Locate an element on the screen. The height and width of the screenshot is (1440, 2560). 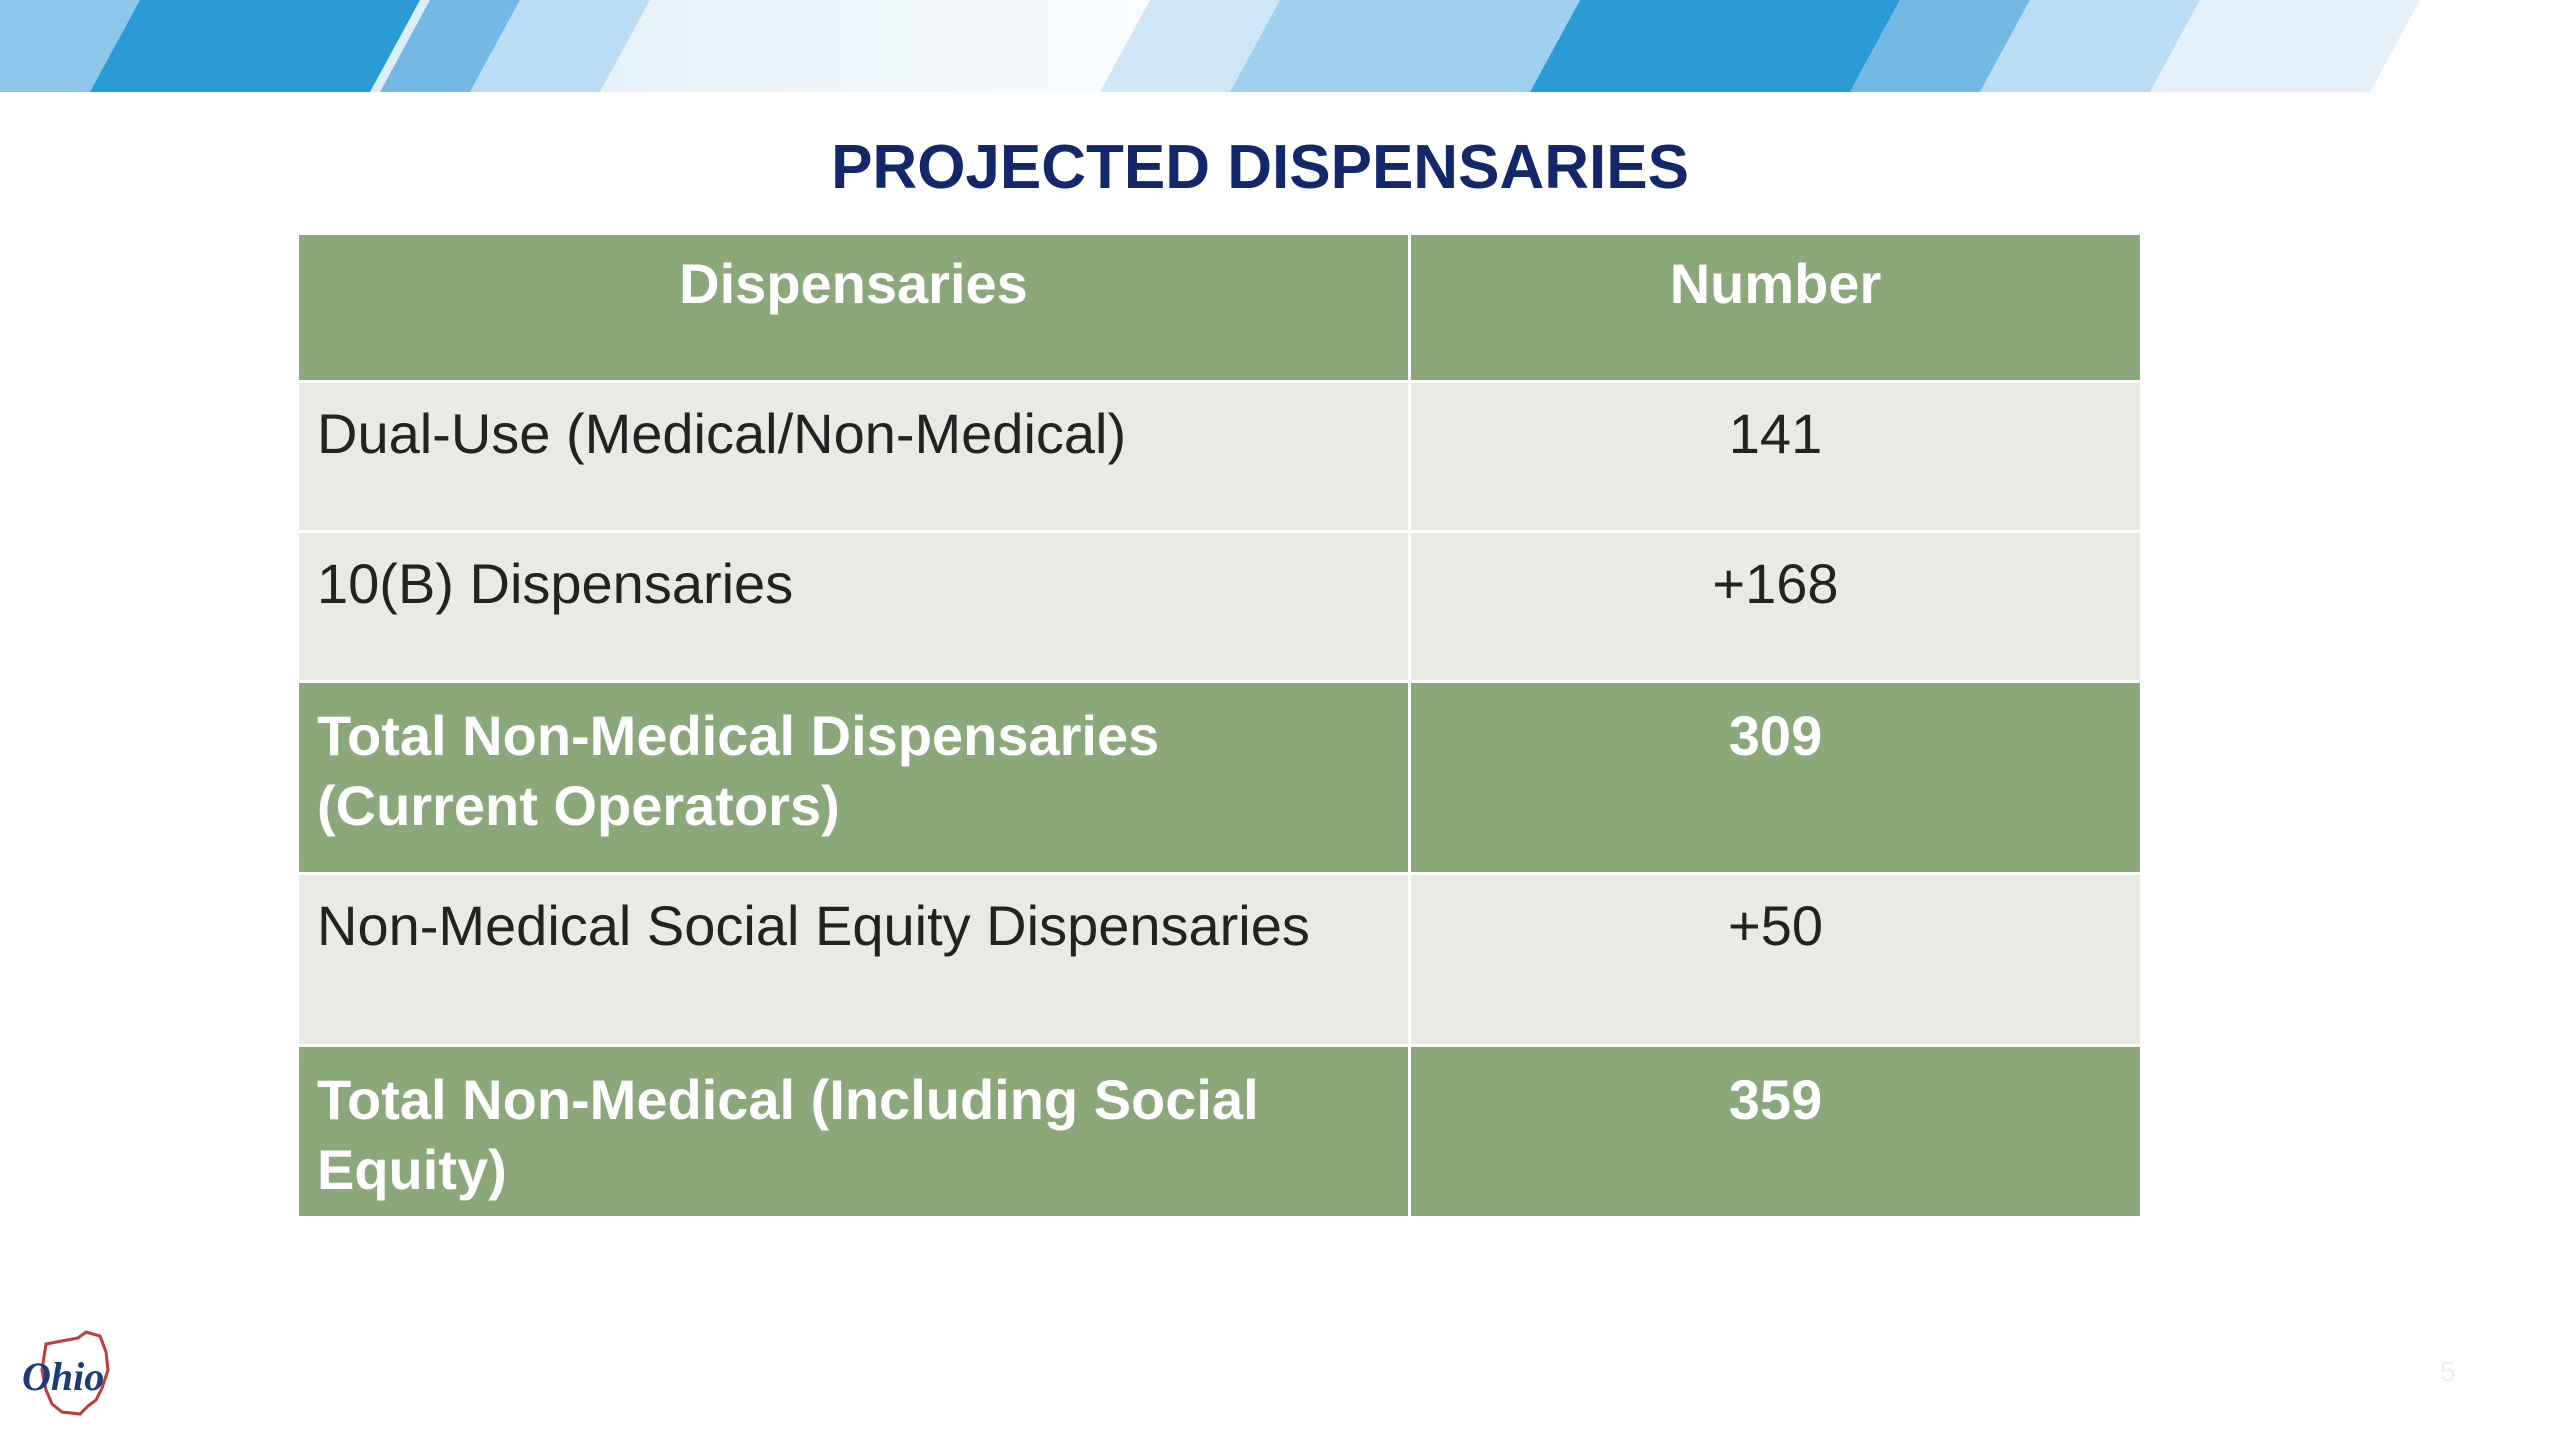
row-label-line: Total Non-Medical (Including Social is located at coordinates (788, 1099).